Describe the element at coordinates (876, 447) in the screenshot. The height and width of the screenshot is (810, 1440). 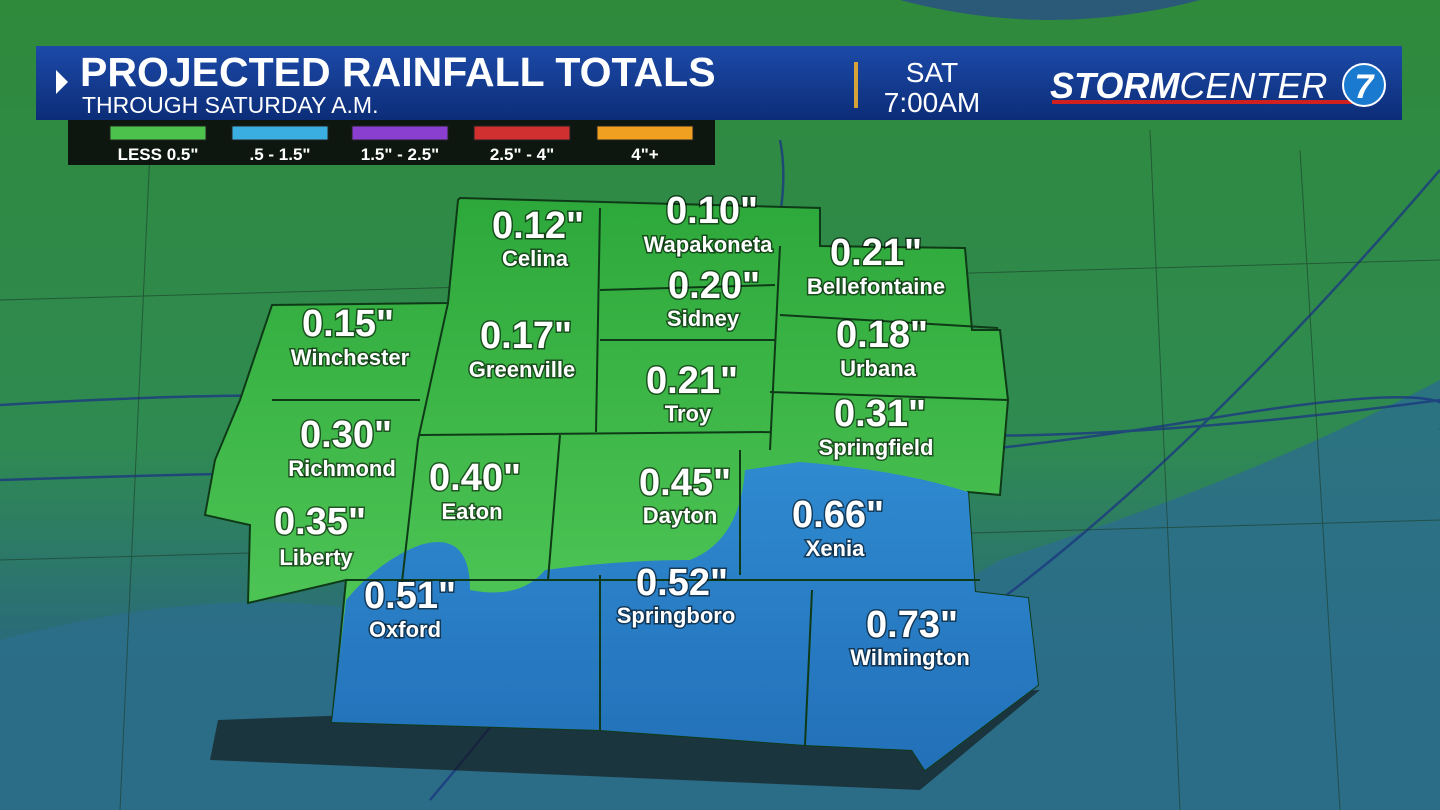
I see `city-name: Springfield` at that location.